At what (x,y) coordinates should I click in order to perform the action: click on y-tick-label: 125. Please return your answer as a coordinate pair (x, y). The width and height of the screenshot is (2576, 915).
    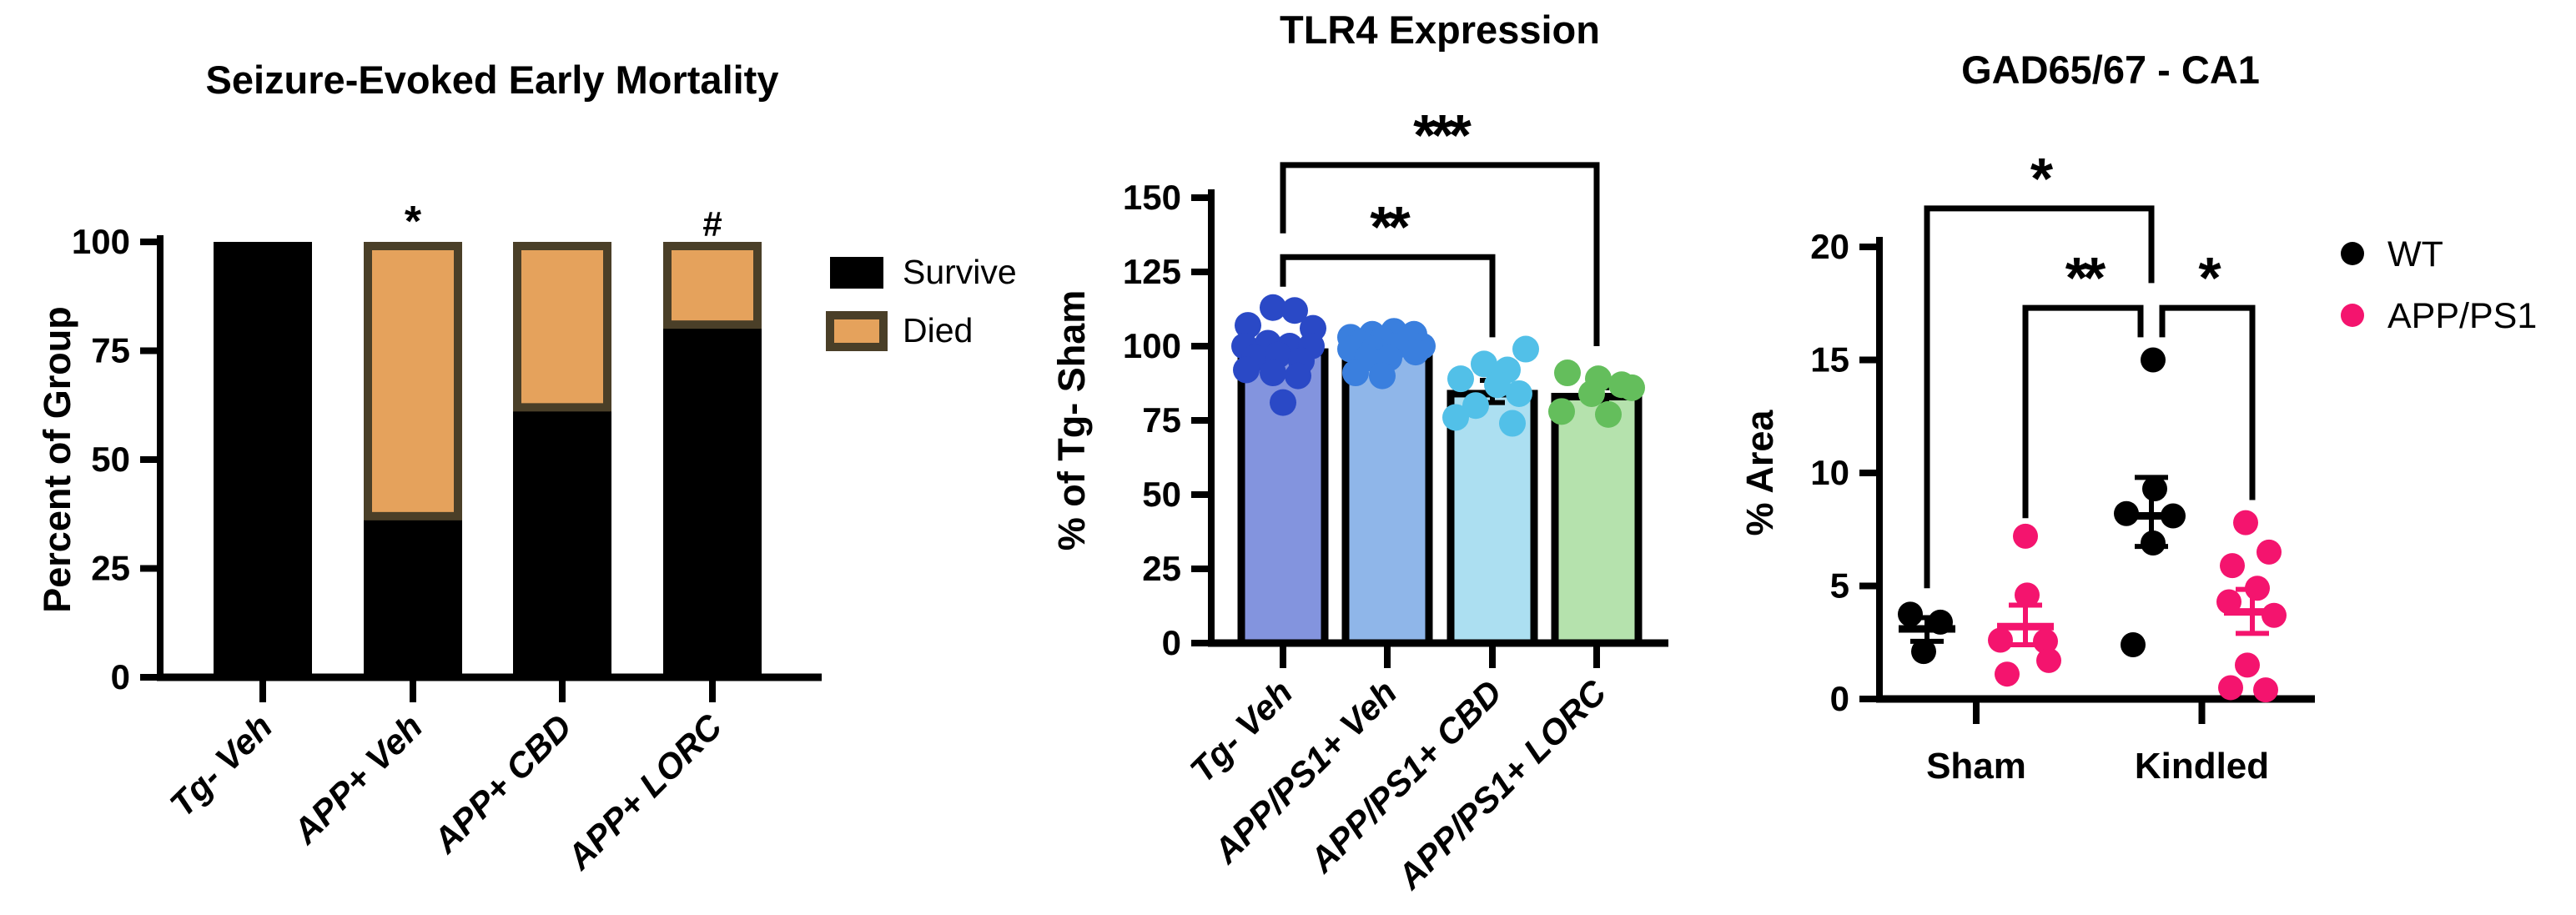
    Looking at the image, I should click on (1152, 271).